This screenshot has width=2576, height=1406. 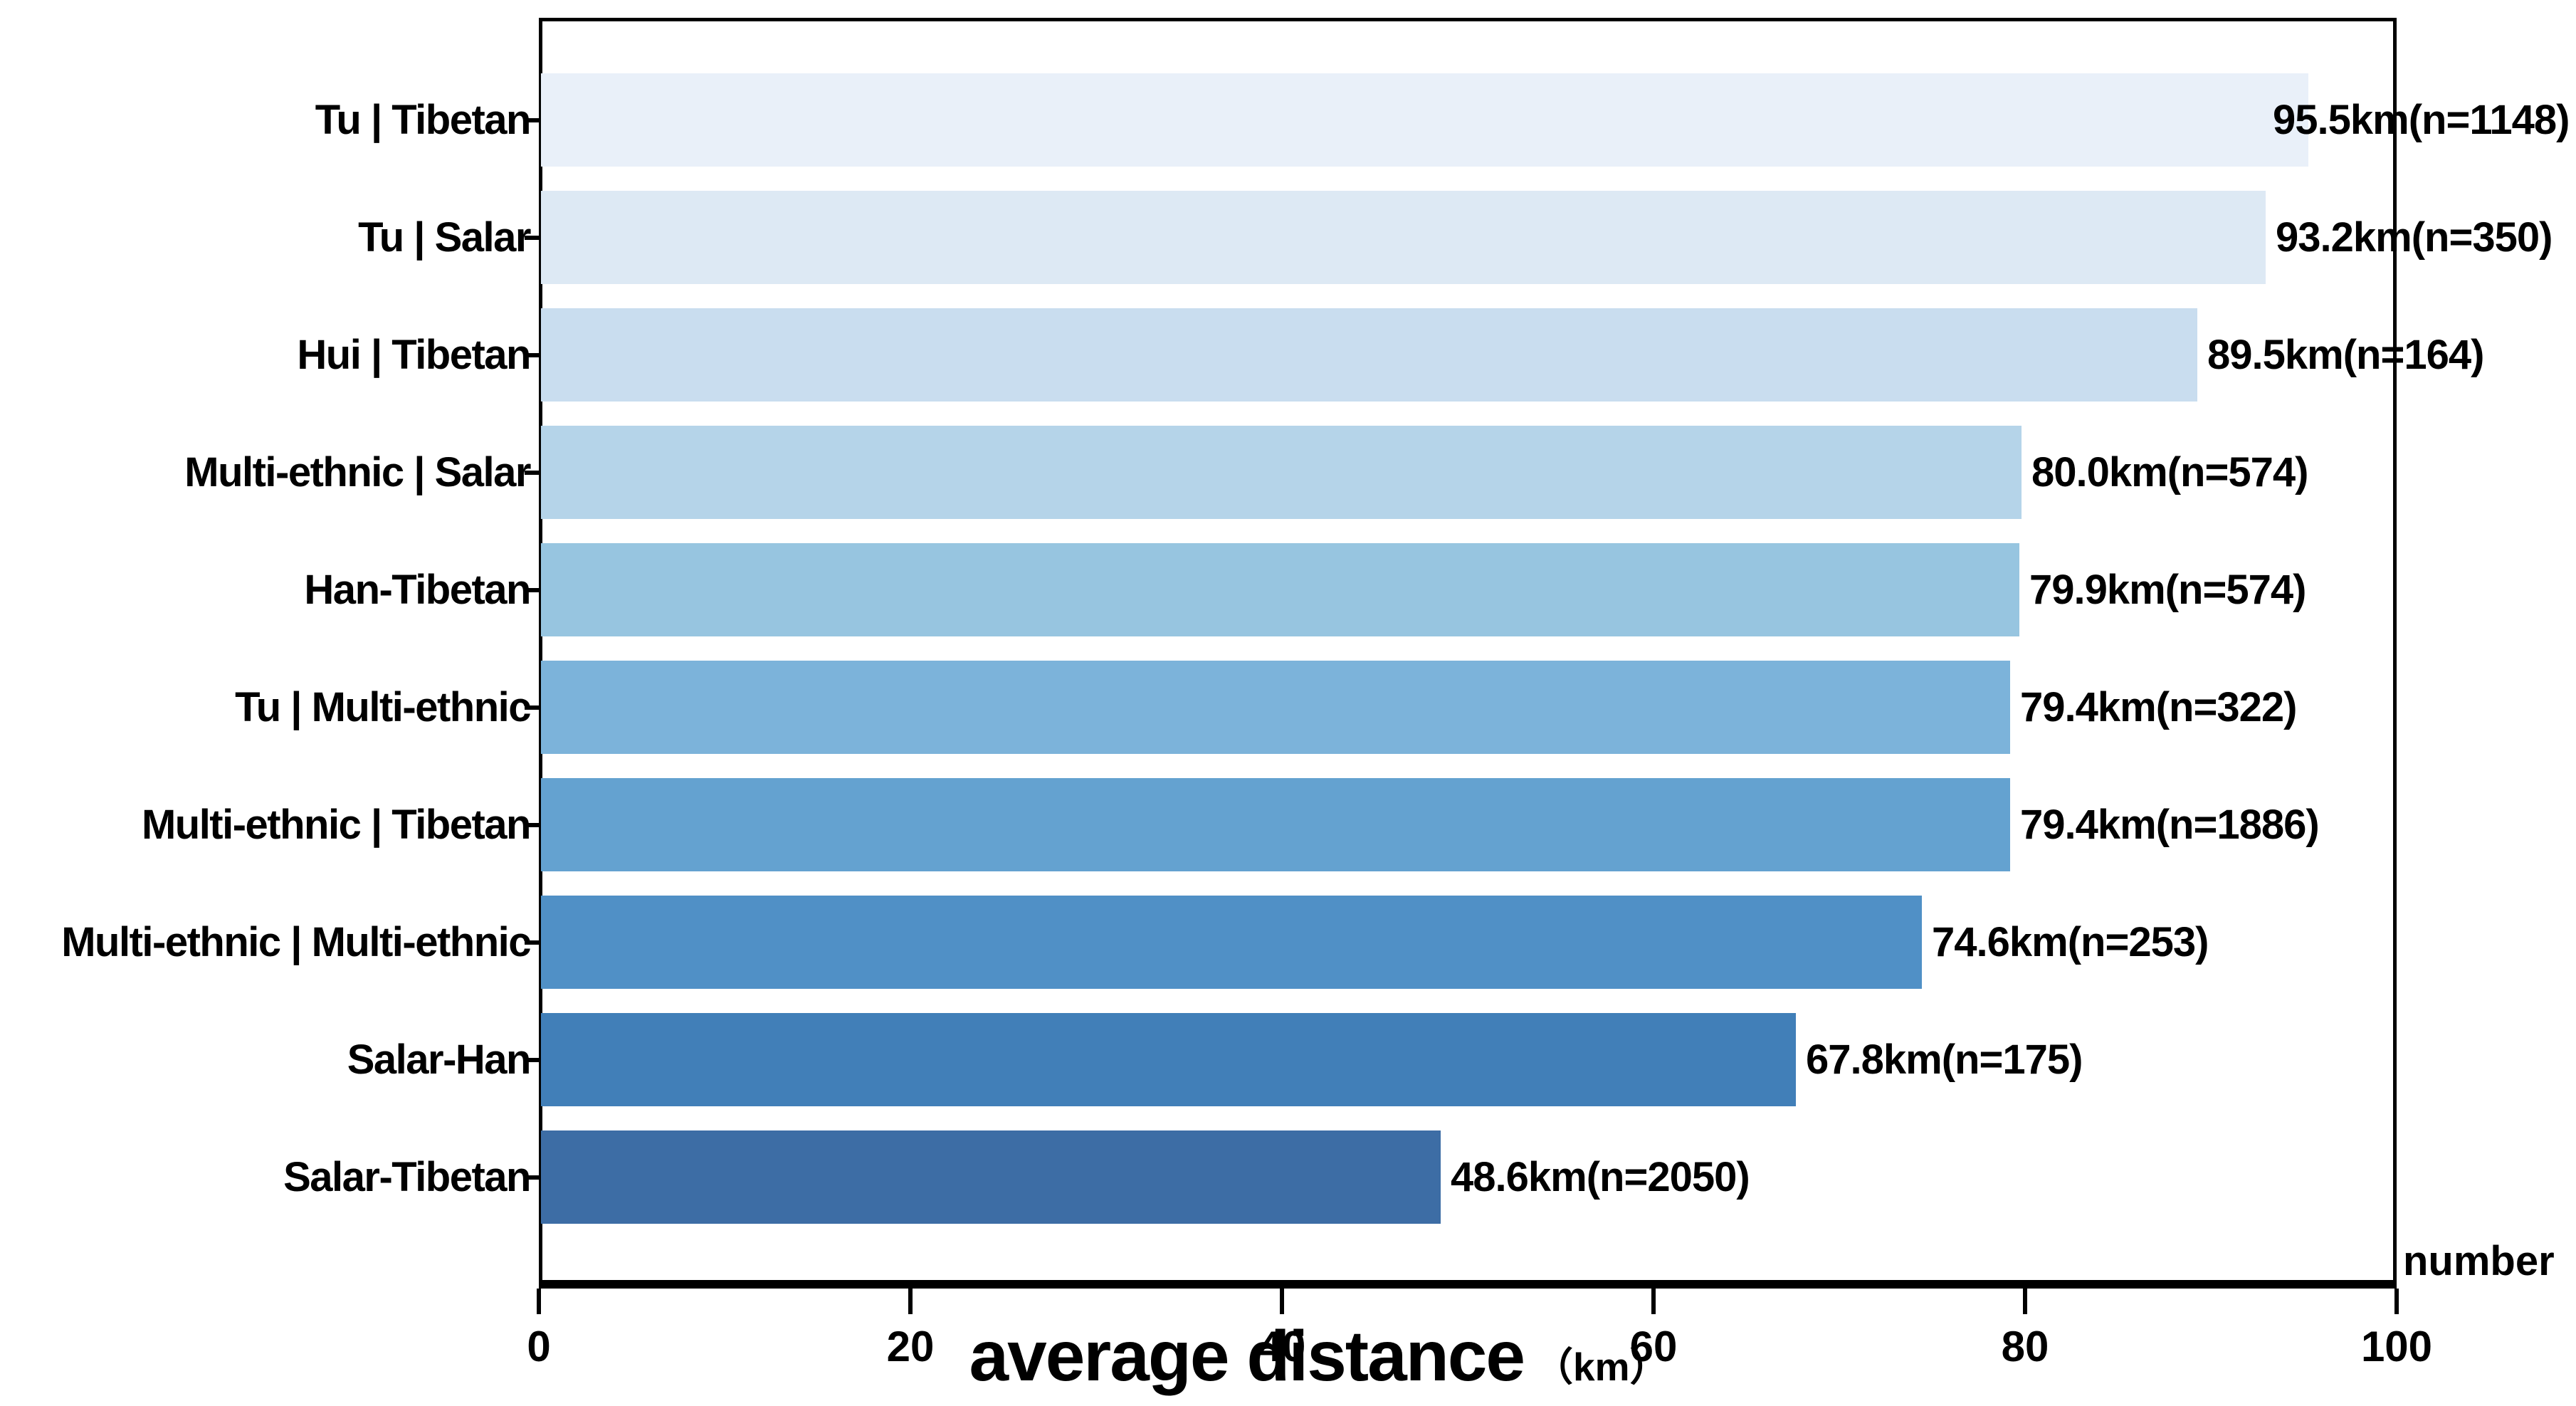 I want to click on value-label: 79.4km(n=1886), so click(x=2170, y=824).